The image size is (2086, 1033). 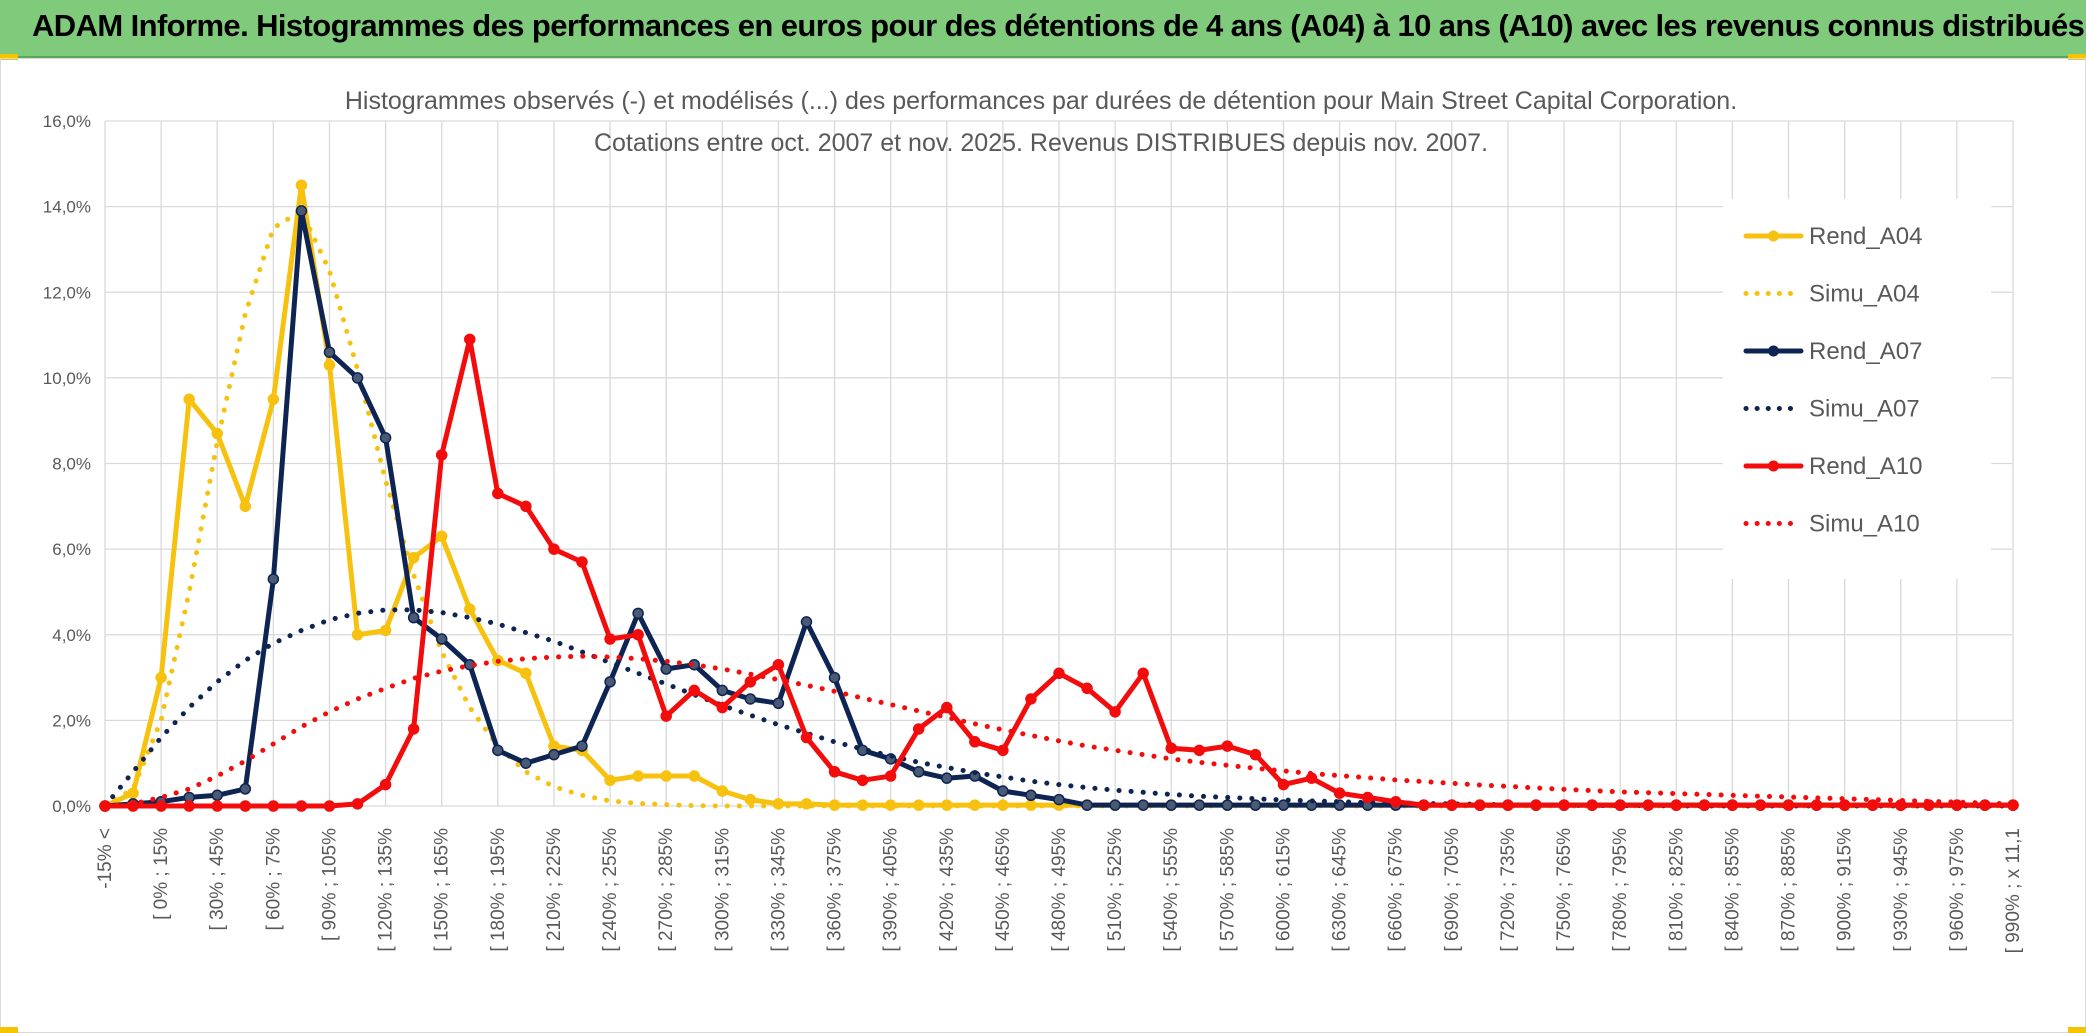 I want to click on x-tick-label: [ 60% ; 75%, so click(x=273, y=879).